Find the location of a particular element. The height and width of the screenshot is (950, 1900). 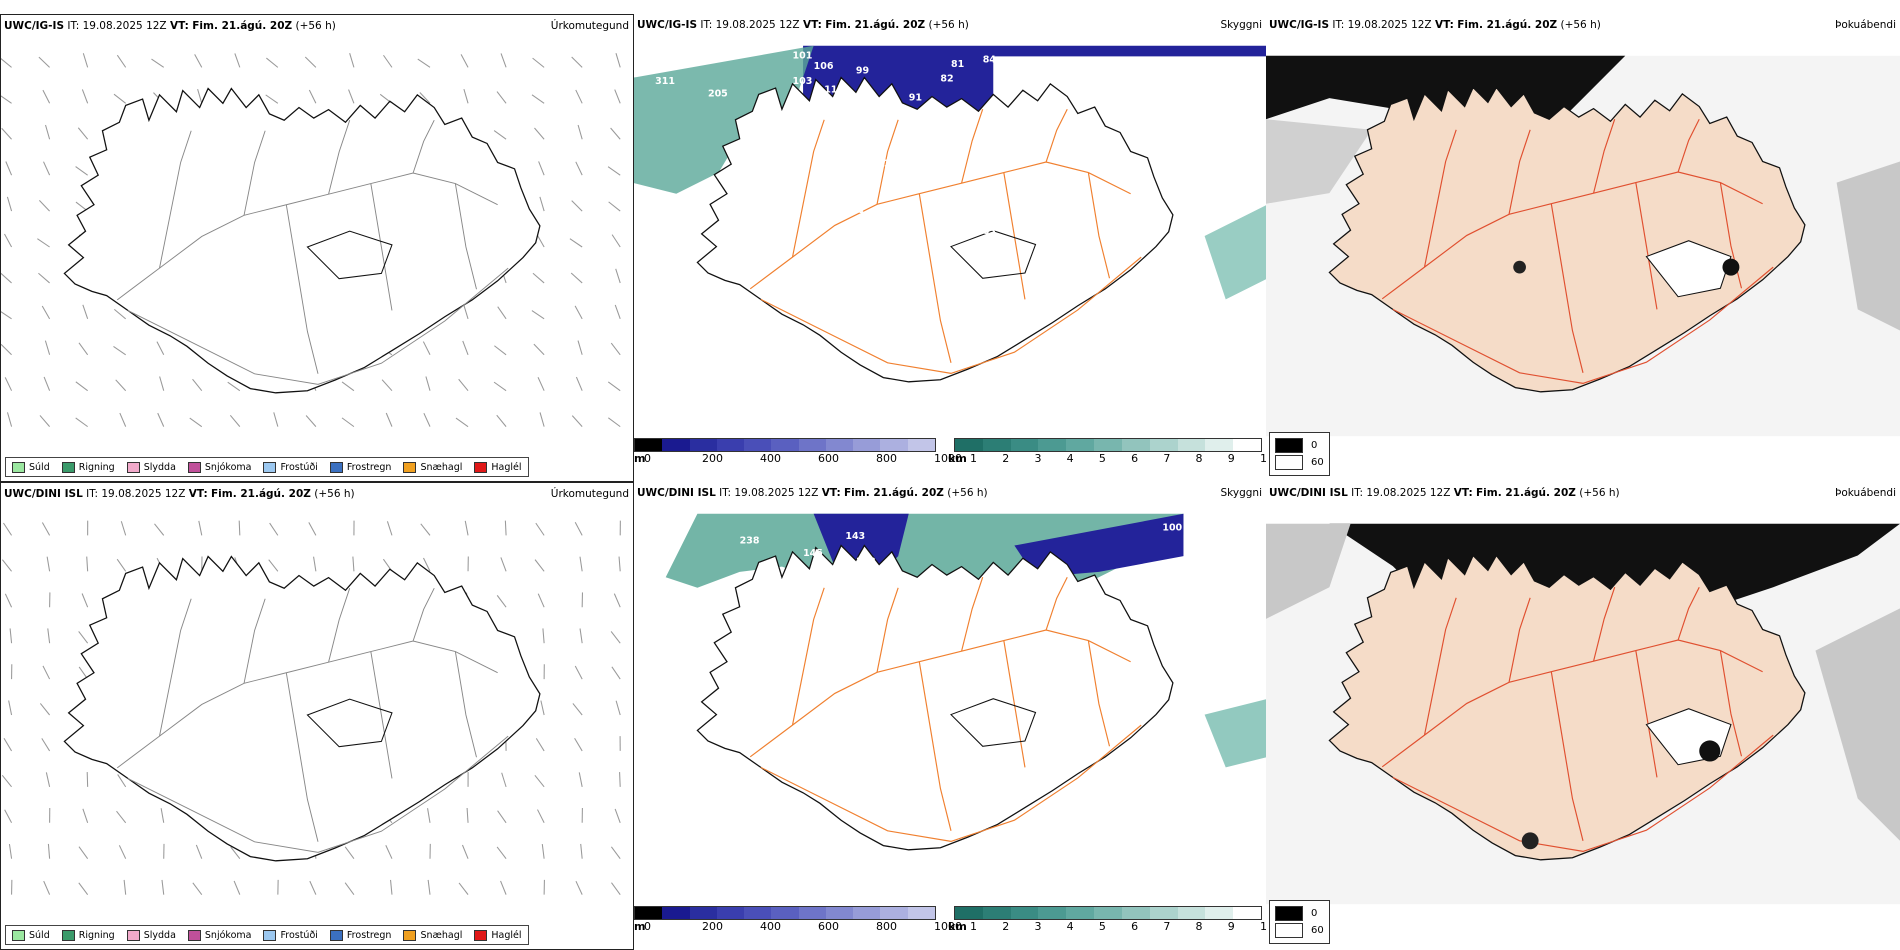

colorbar-tick: 7 is located at coordinates (1167, 926).